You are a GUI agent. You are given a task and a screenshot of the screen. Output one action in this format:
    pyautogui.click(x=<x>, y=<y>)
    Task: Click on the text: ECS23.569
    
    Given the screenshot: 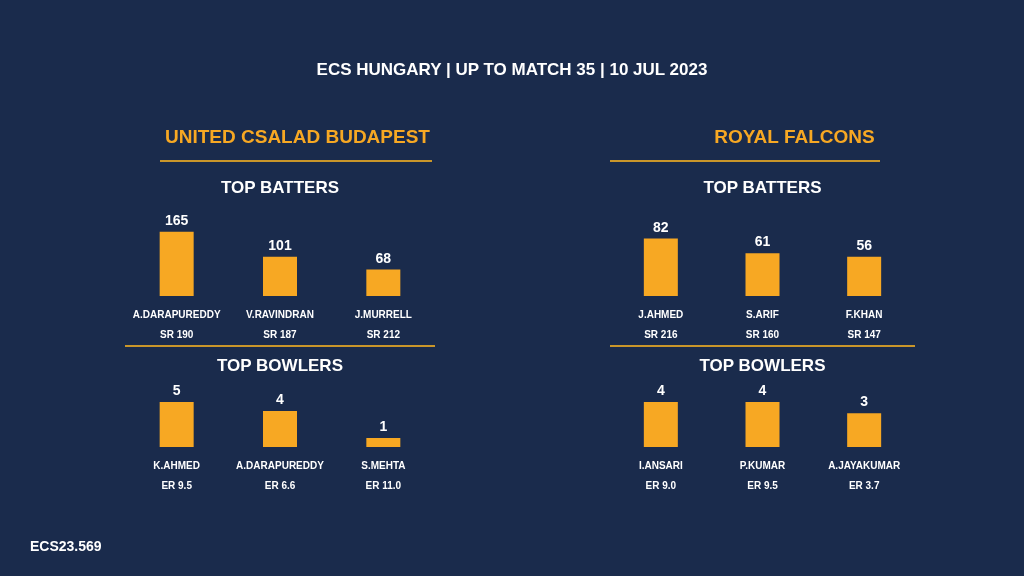 What is the action you would take?
    pyautogui.click(x=66, y=546)
    